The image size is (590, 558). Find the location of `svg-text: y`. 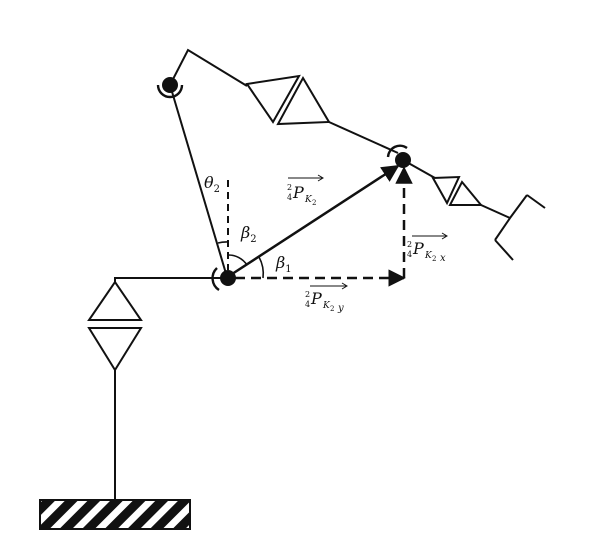

svg-text: y is located at coordinates (340, 308).